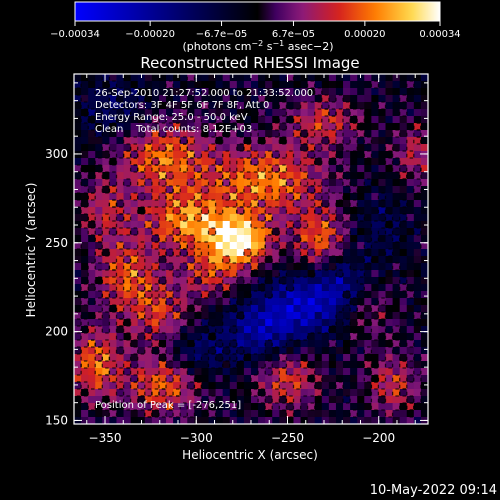 Image resolution: width=500 pixels, height=500 pixels. I want to click on footer-timestamp: 10-May-2022 09:14, so click(433, 490).